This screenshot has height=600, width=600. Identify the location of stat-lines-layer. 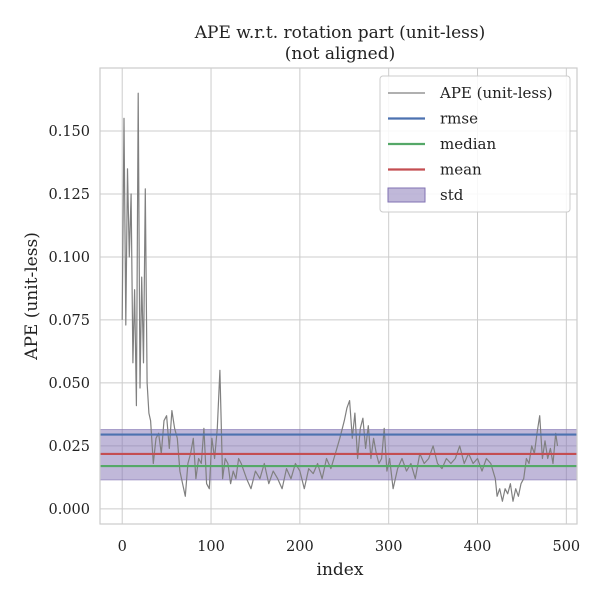
(338, 450).